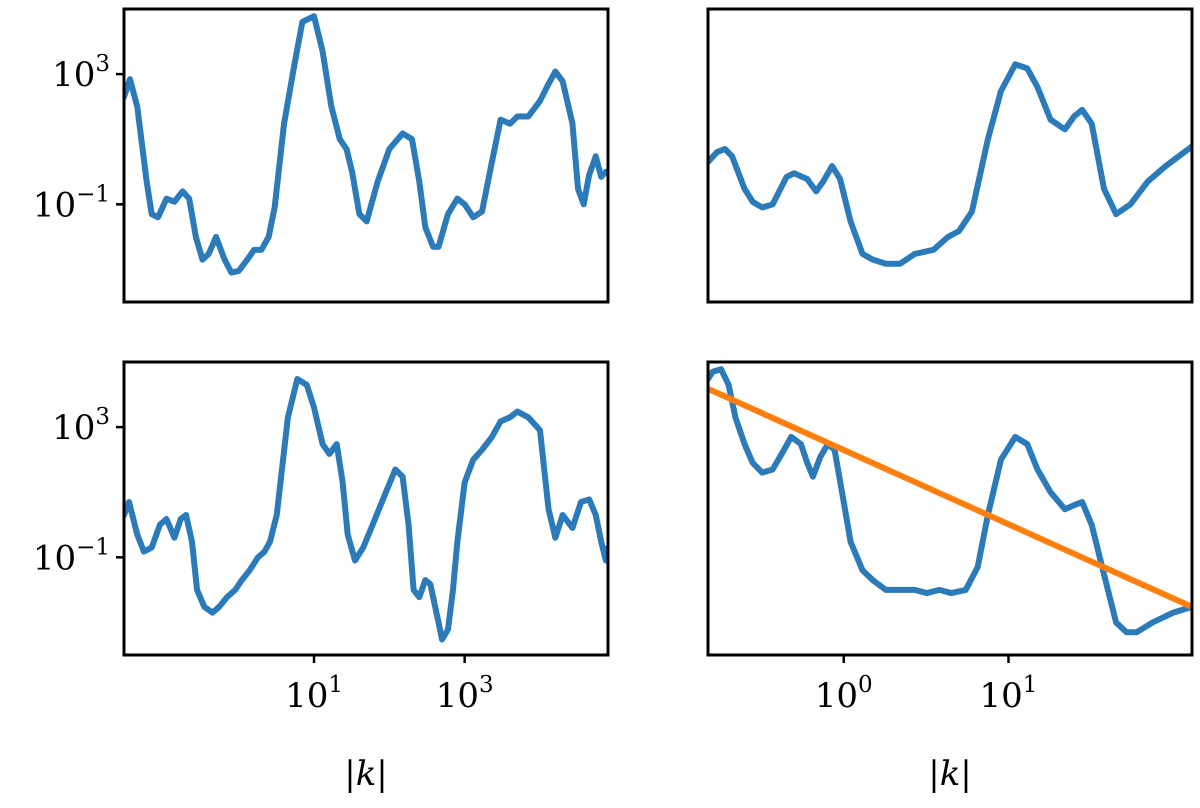 Image resolution: width=1200 pixels, height=808 pixels. What do you see at coordinates (486, 685) in the screenshot?
I see `x-tick-label-exponent: 3` at bounding box center [486, 685].